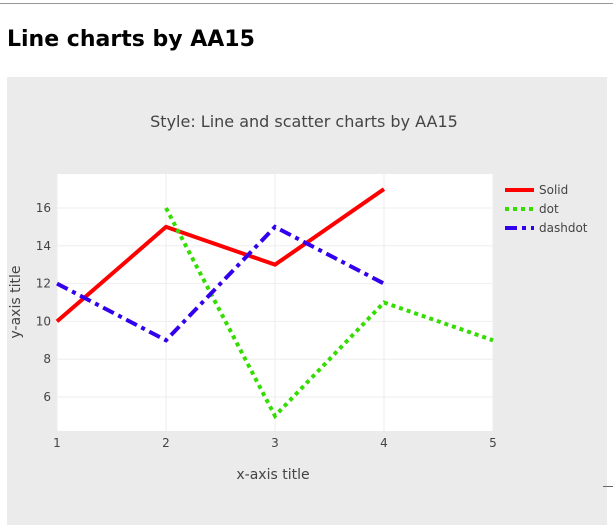 The height and width of the screenshot is (530, 613). What do you see at coordinates (43, 246) in the screenshot?
I see `y-tick-label: 14` at bounding box center [43, 246].